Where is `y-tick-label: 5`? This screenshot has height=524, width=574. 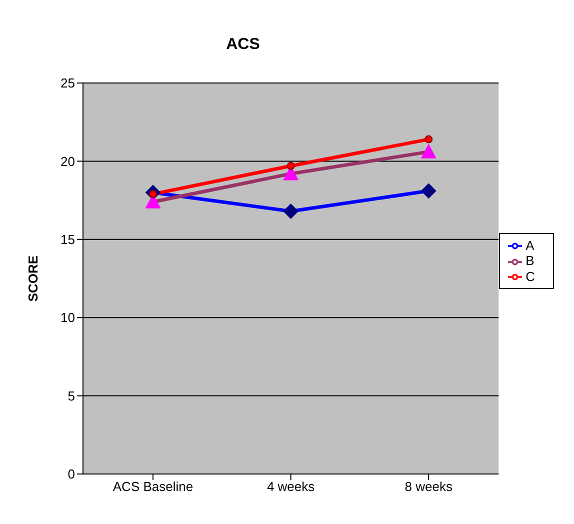
y-tick-label: 5 is located at coordinates (71, 396).